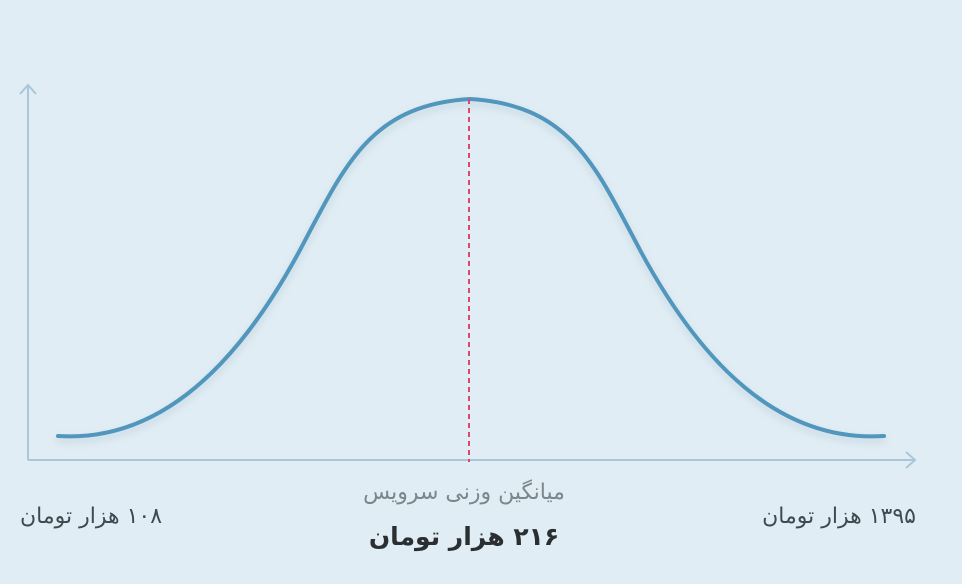 The height and width of the screenshot is (584, 962). I want to click on y-axis-arrow-icon, so click(28, 89).